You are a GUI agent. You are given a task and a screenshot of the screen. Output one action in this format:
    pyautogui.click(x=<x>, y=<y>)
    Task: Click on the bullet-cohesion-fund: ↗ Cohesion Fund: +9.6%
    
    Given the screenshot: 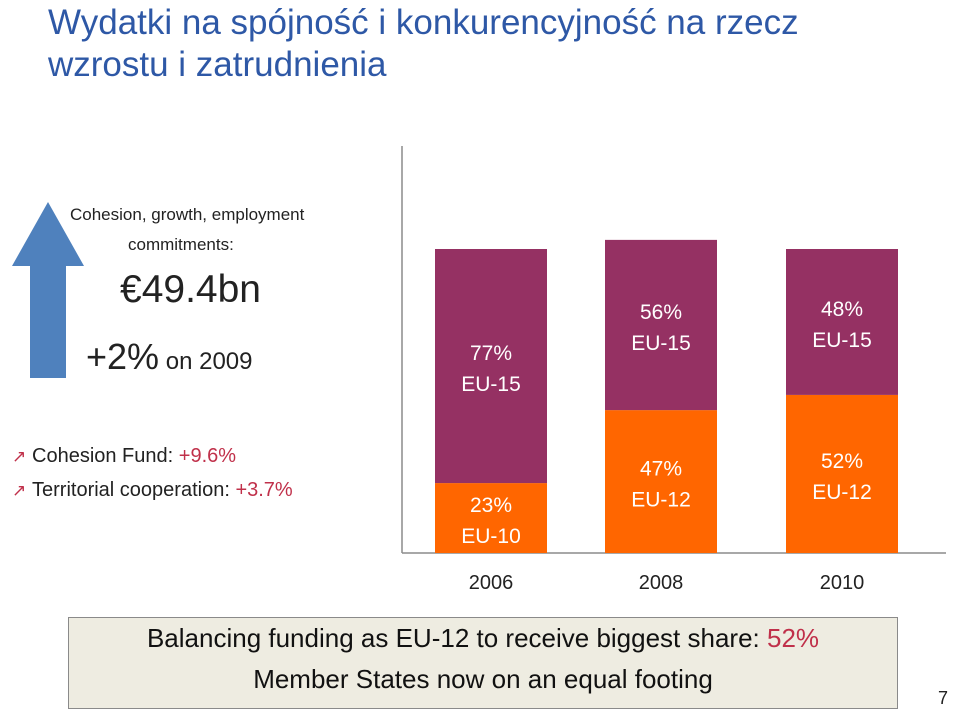 What is the action you would take?
    pyautogui.click(x=124, y=456)
    